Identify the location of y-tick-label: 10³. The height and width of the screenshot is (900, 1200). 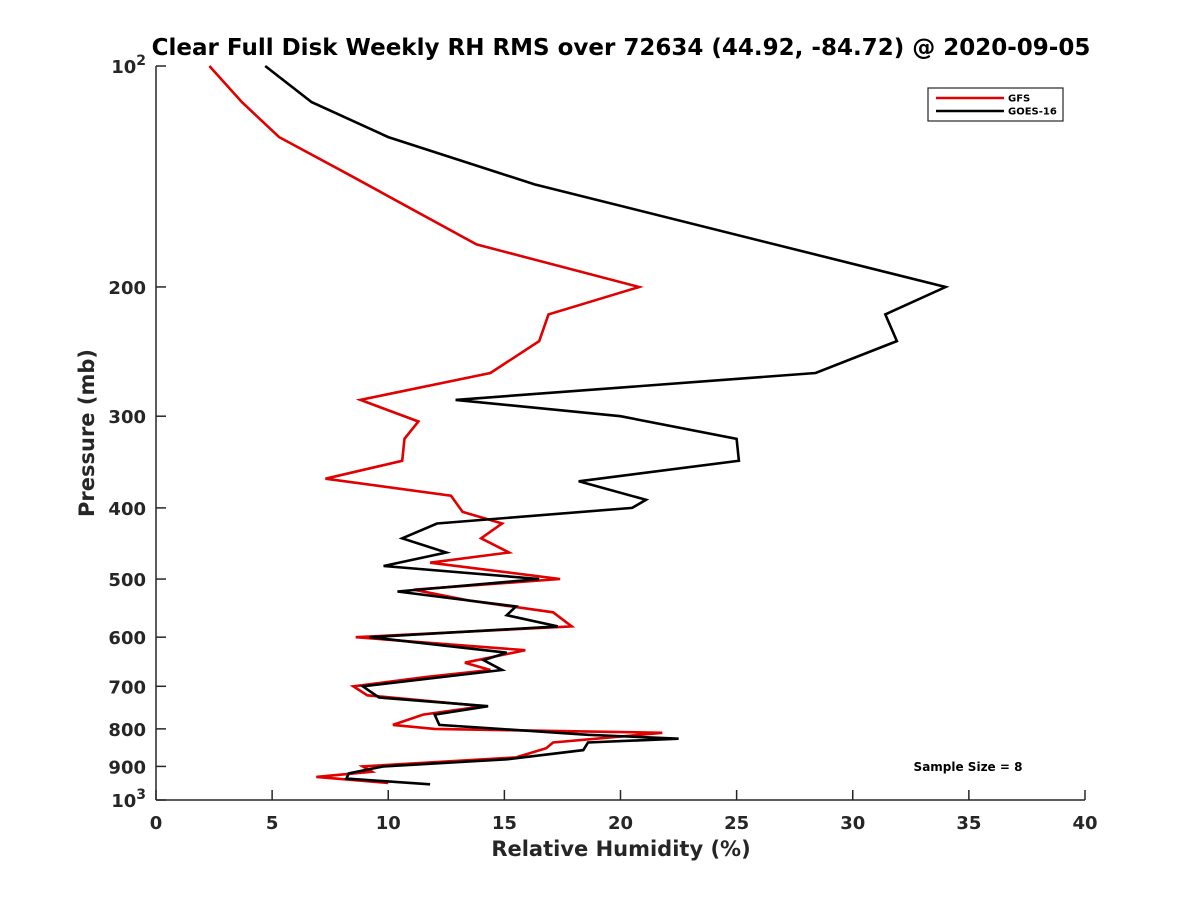
(128, 799).